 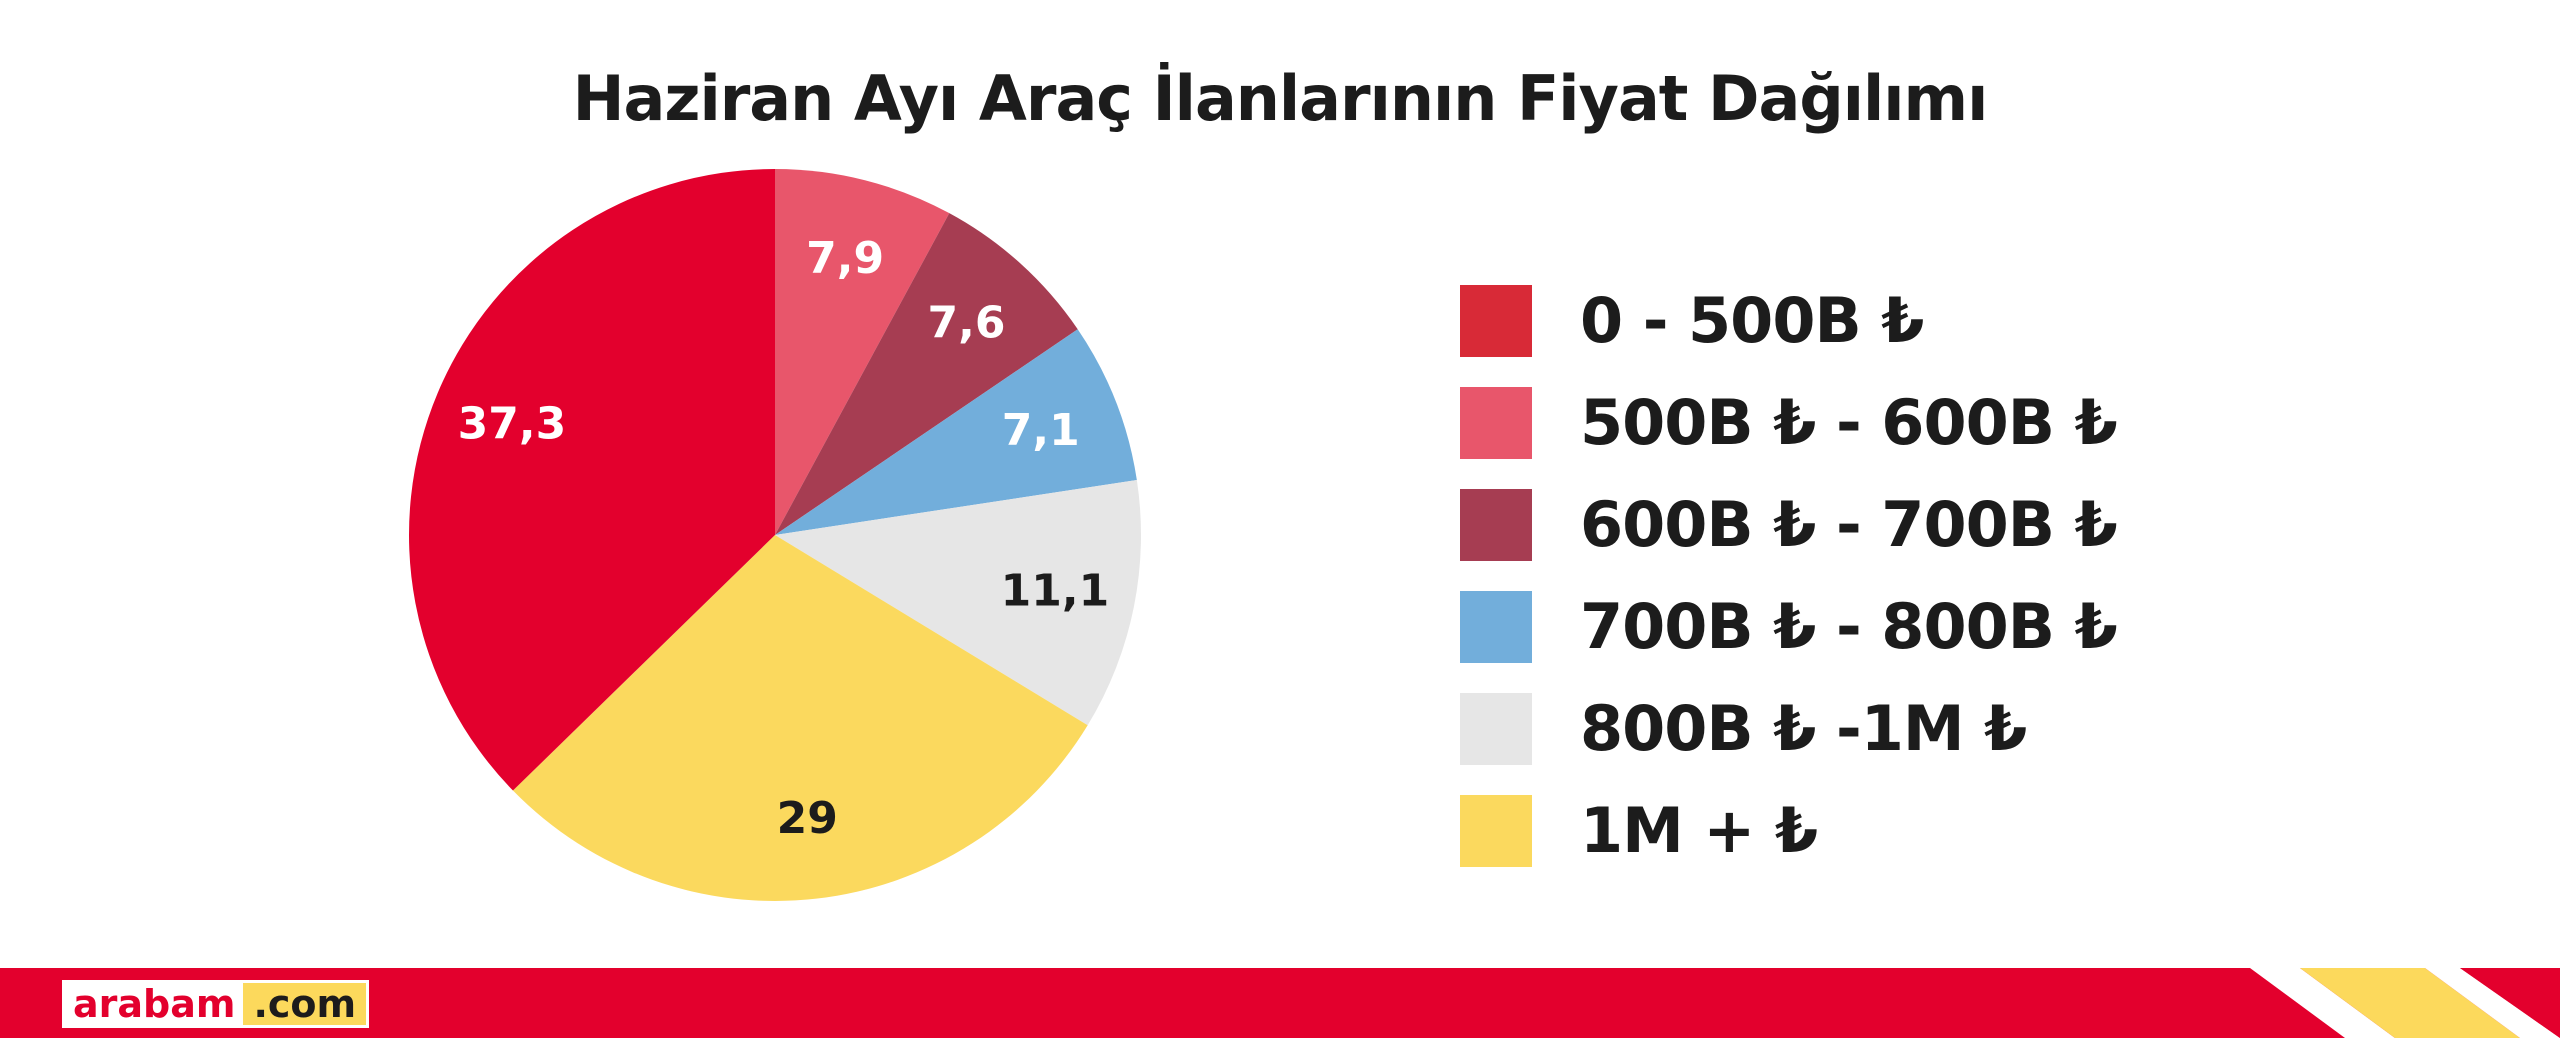 I want to click on legend-label-4: 800B ₺ -1M ₺, so click(x=1803, y=728).